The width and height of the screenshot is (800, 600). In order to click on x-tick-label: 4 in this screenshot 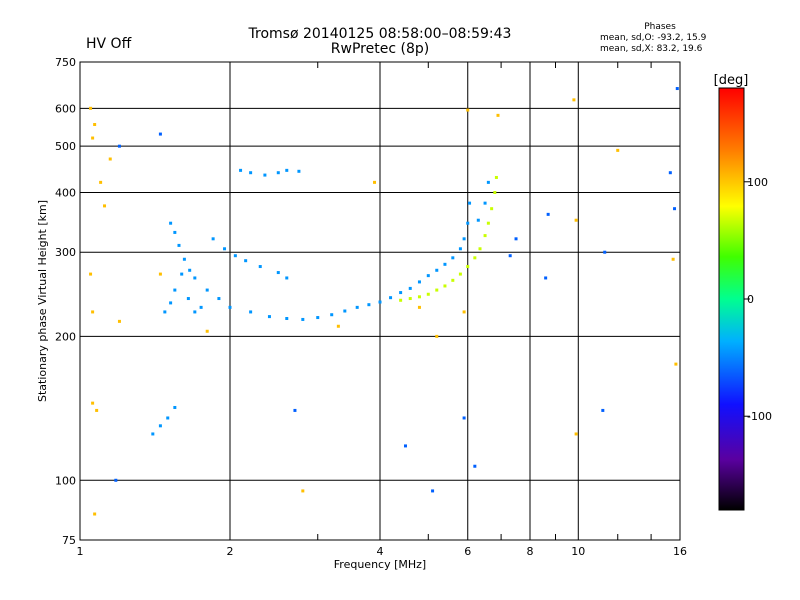, I will do `click(380, 551)`.